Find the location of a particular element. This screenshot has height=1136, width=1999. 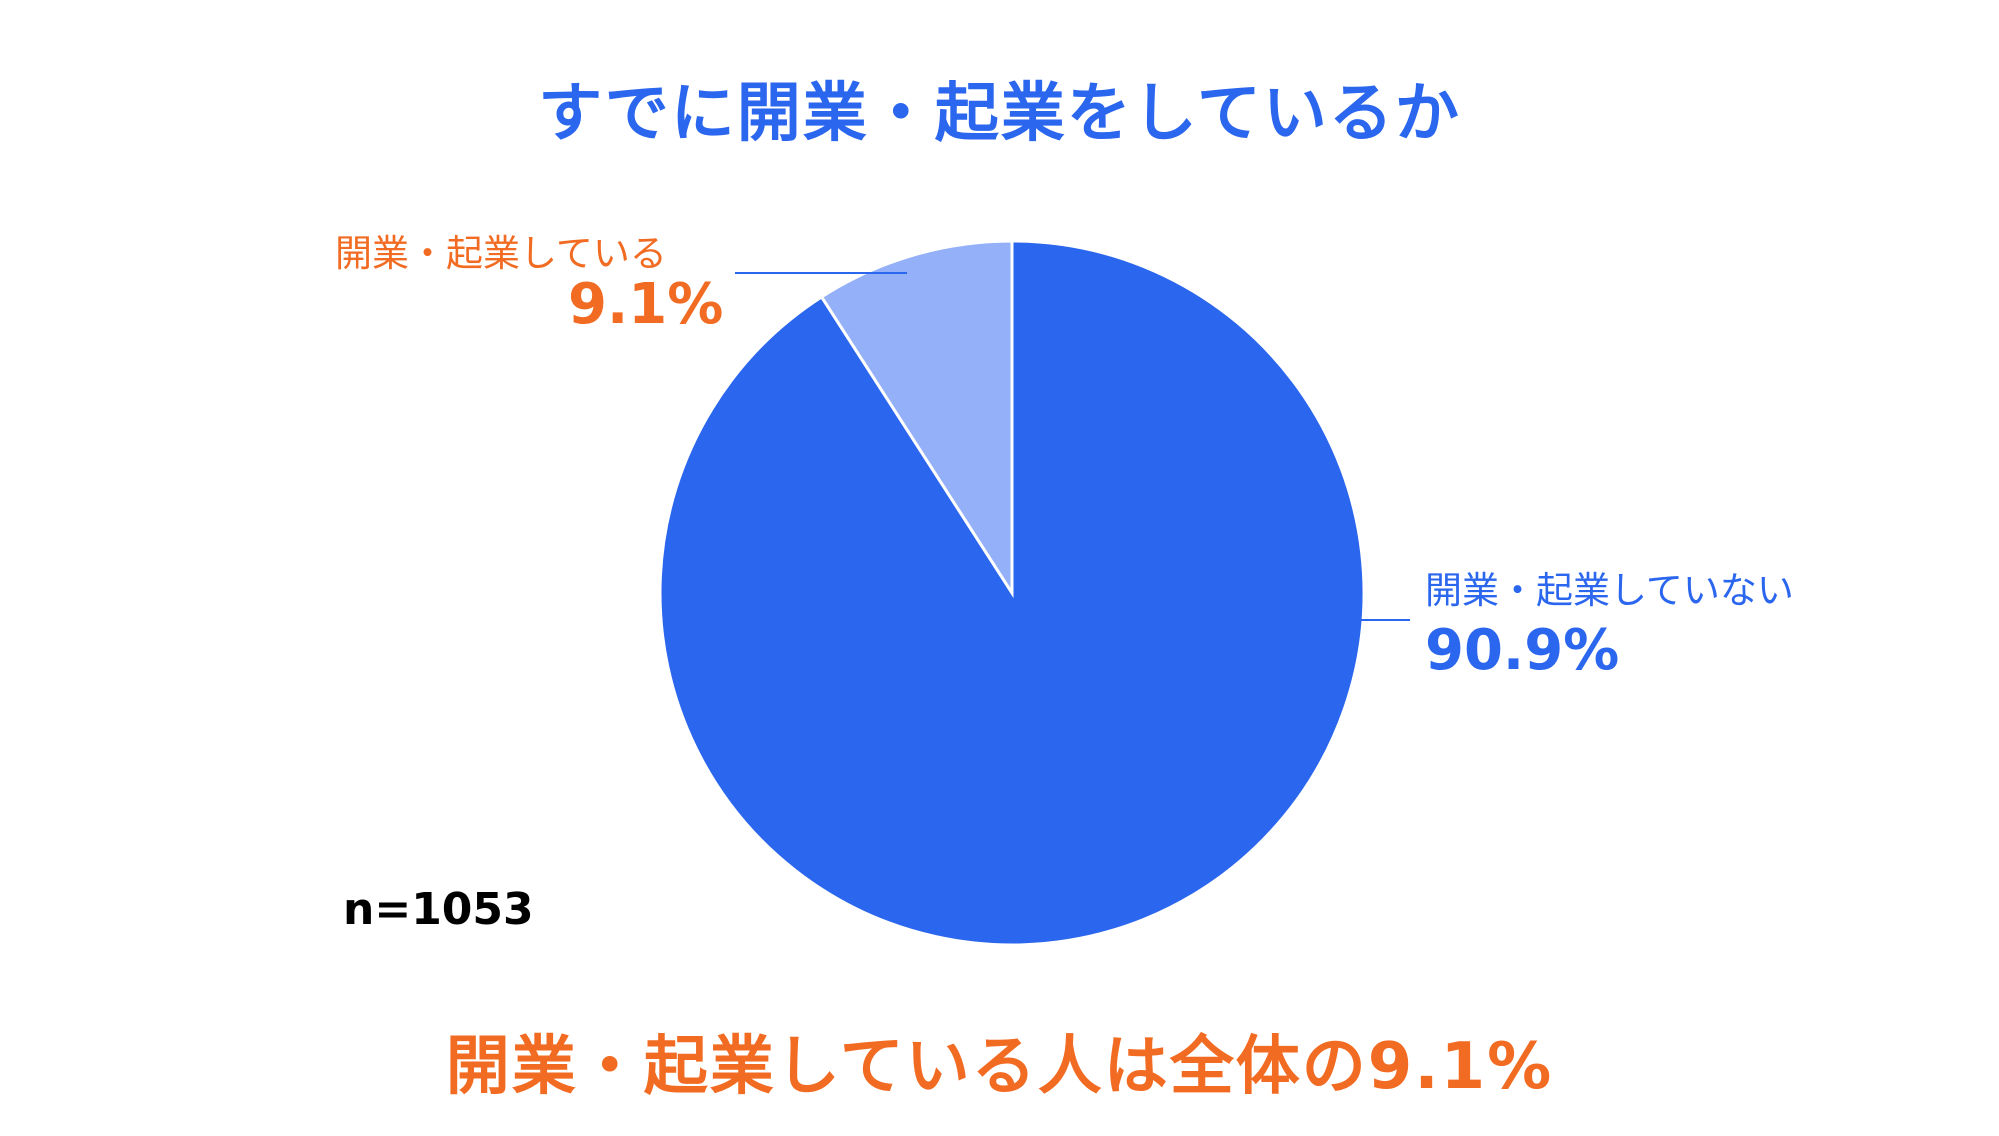

chart-title: すでに開業・起業をしているか is located at coordinates (999, 114).